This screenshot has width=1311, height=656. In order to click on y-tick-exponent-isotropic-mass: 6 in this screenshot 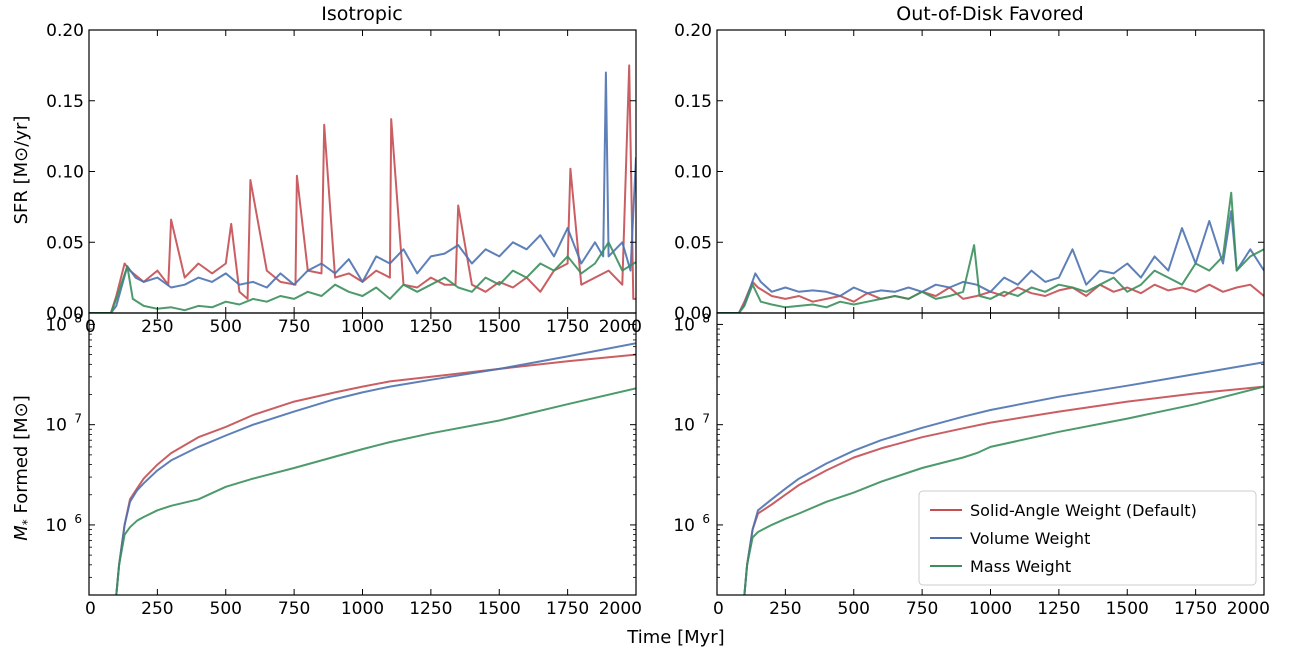, I will do `click(78, 519)`.